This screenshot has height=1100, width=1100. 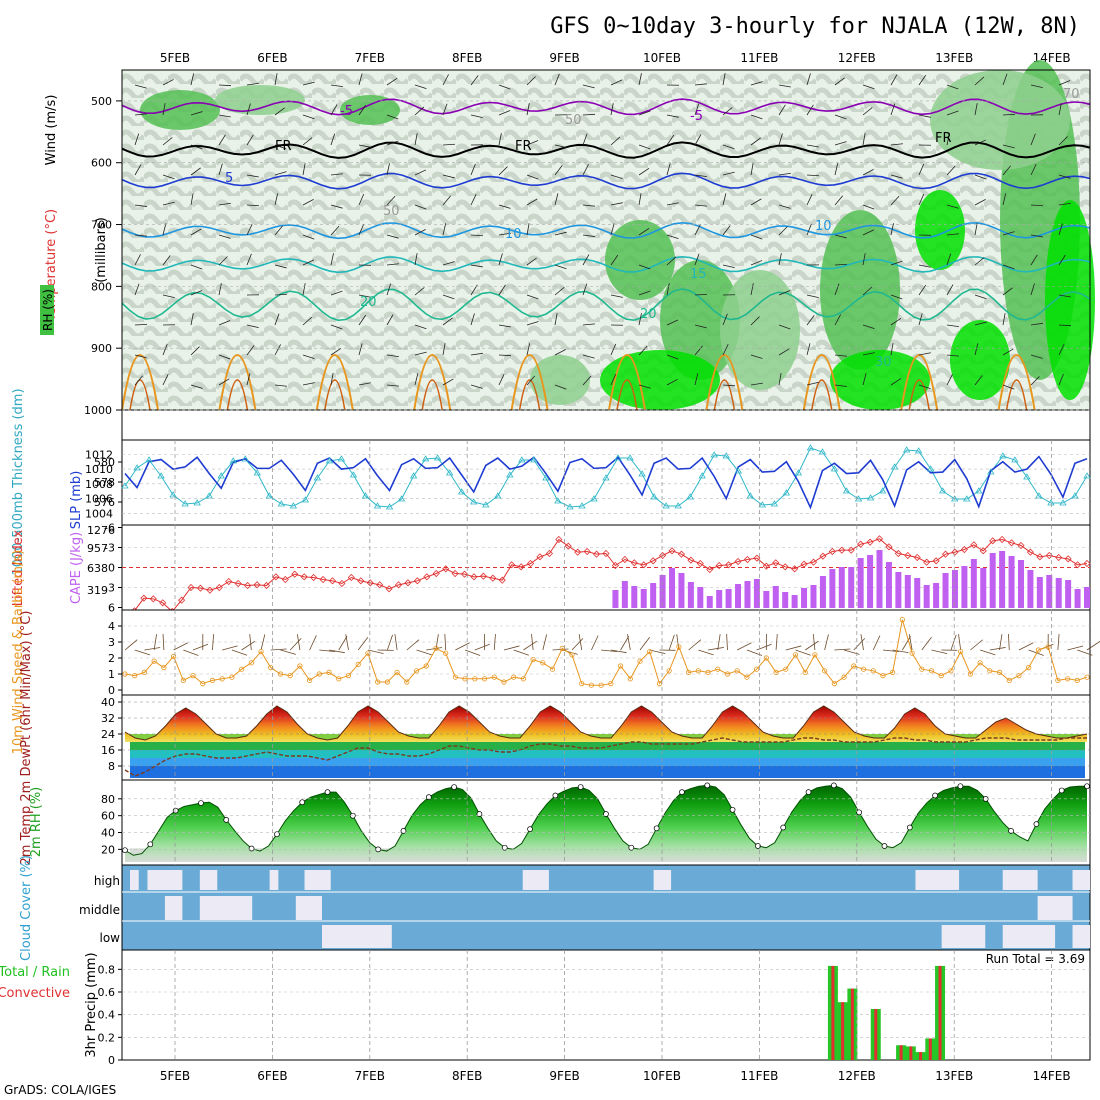 What do you see at coordinates (101, 225) in the screenshot?
I see `pressure-tick-label: 700` at bounding box center [101, 225].